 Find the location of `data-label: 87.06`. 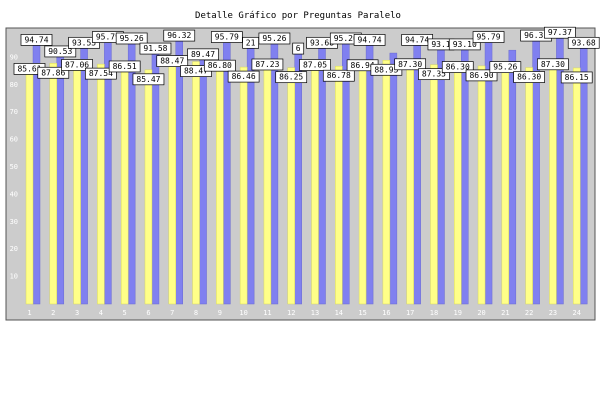

data-label: 87.06 is located at coordinates (77, 64).